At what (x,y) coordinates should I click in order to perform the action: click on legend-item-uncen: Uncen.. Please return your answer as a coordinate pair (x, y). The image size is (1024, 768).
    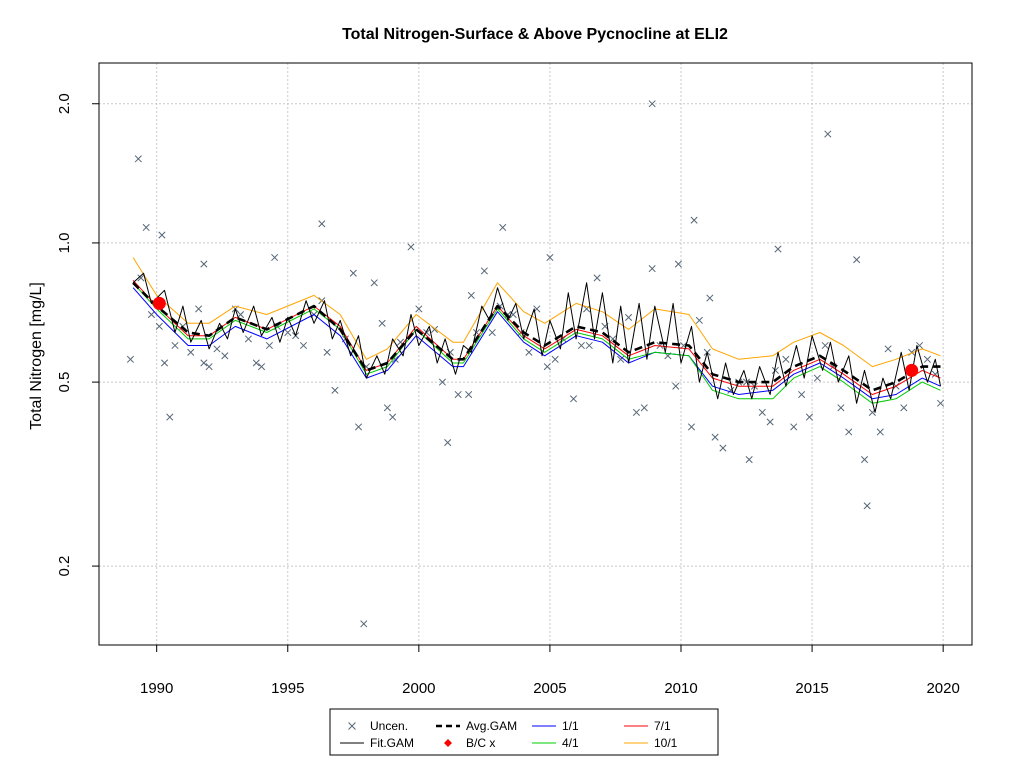
    Looking at the image, I should click on (378, 726).